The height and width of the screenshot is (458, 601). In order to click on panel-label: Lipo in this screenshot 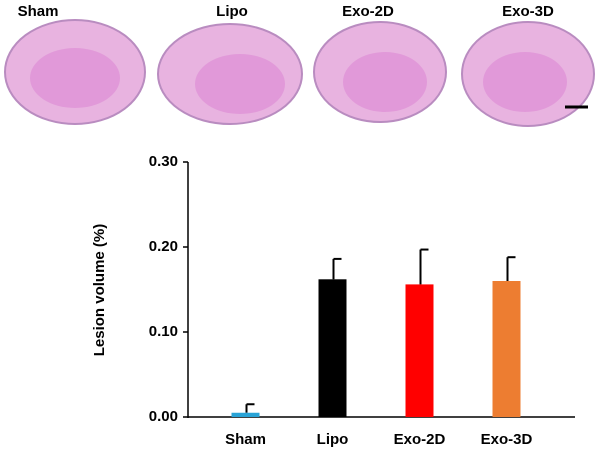, I will do `click(232, 11)`.